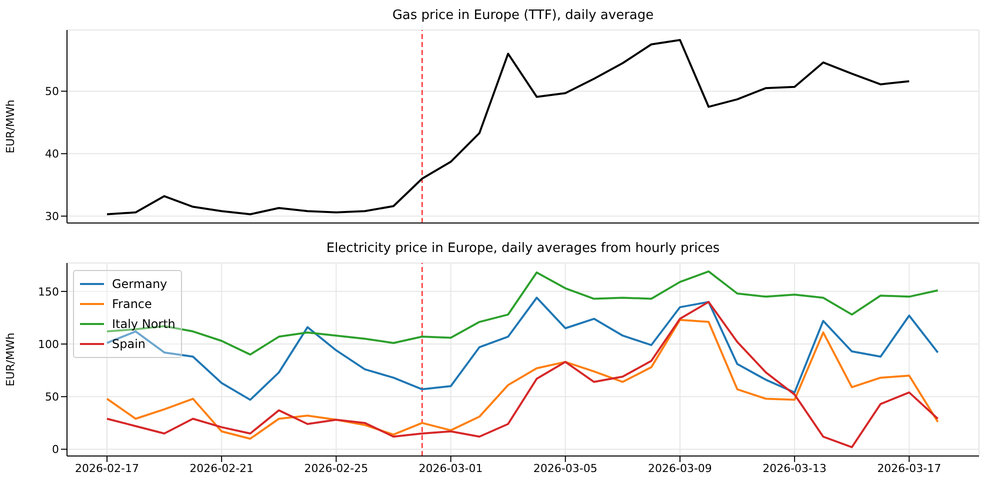 This screenshot has height=490, width=988. Describe the element at coordinates (132, 304) in the screenshot. I see `legend-label: France` at that location.